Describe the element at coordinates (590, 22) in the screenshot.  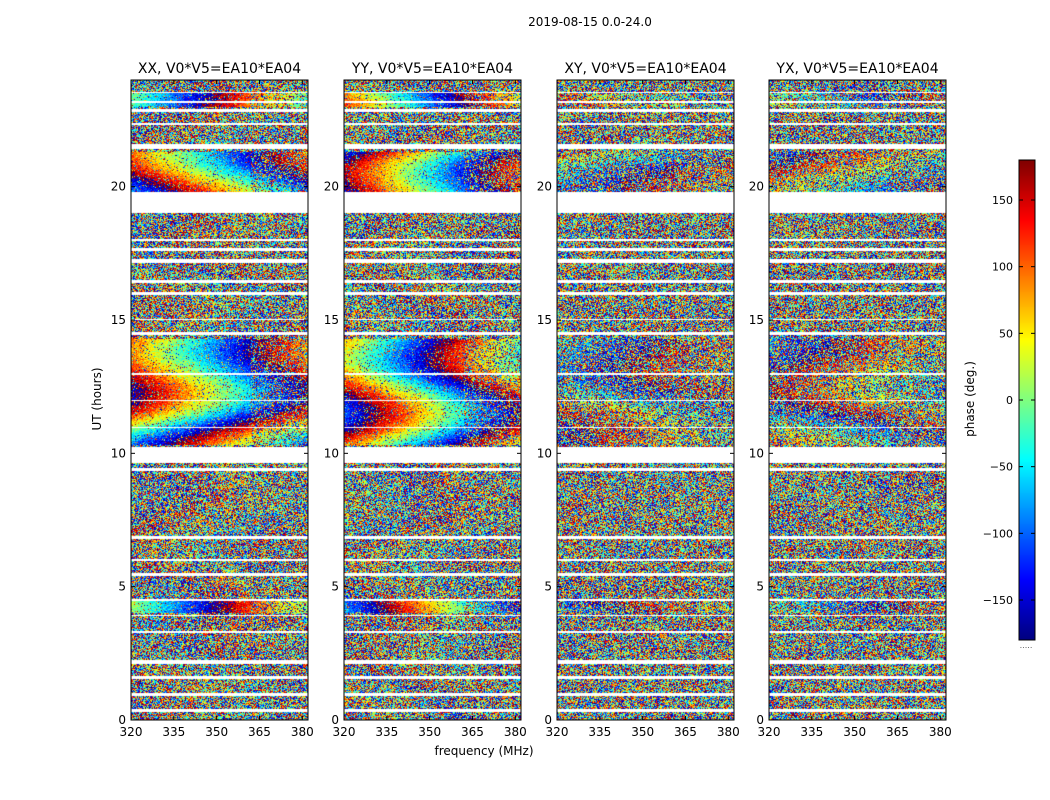
I see `figure-title: 2019-08-15 0.0-24.0` at that location.